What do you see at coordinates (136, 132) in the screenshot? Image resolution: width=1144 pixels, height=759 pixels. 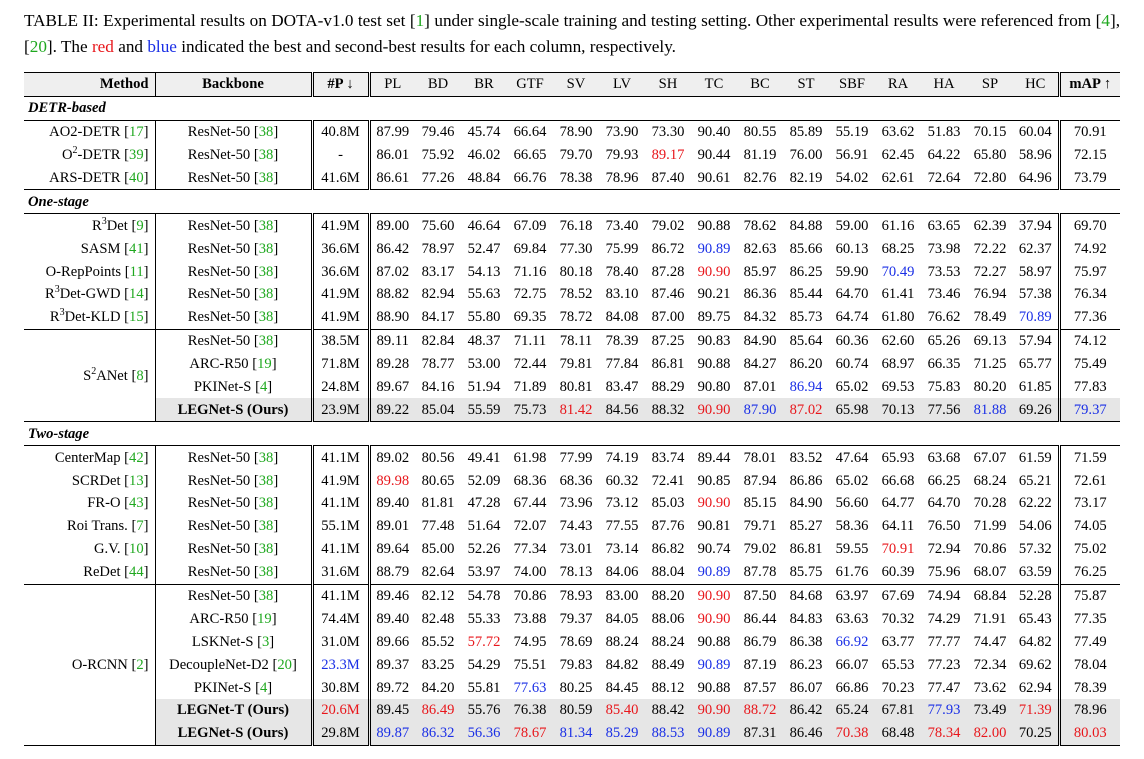 I see `ref-link: 17` at bounding box center [136, 132].